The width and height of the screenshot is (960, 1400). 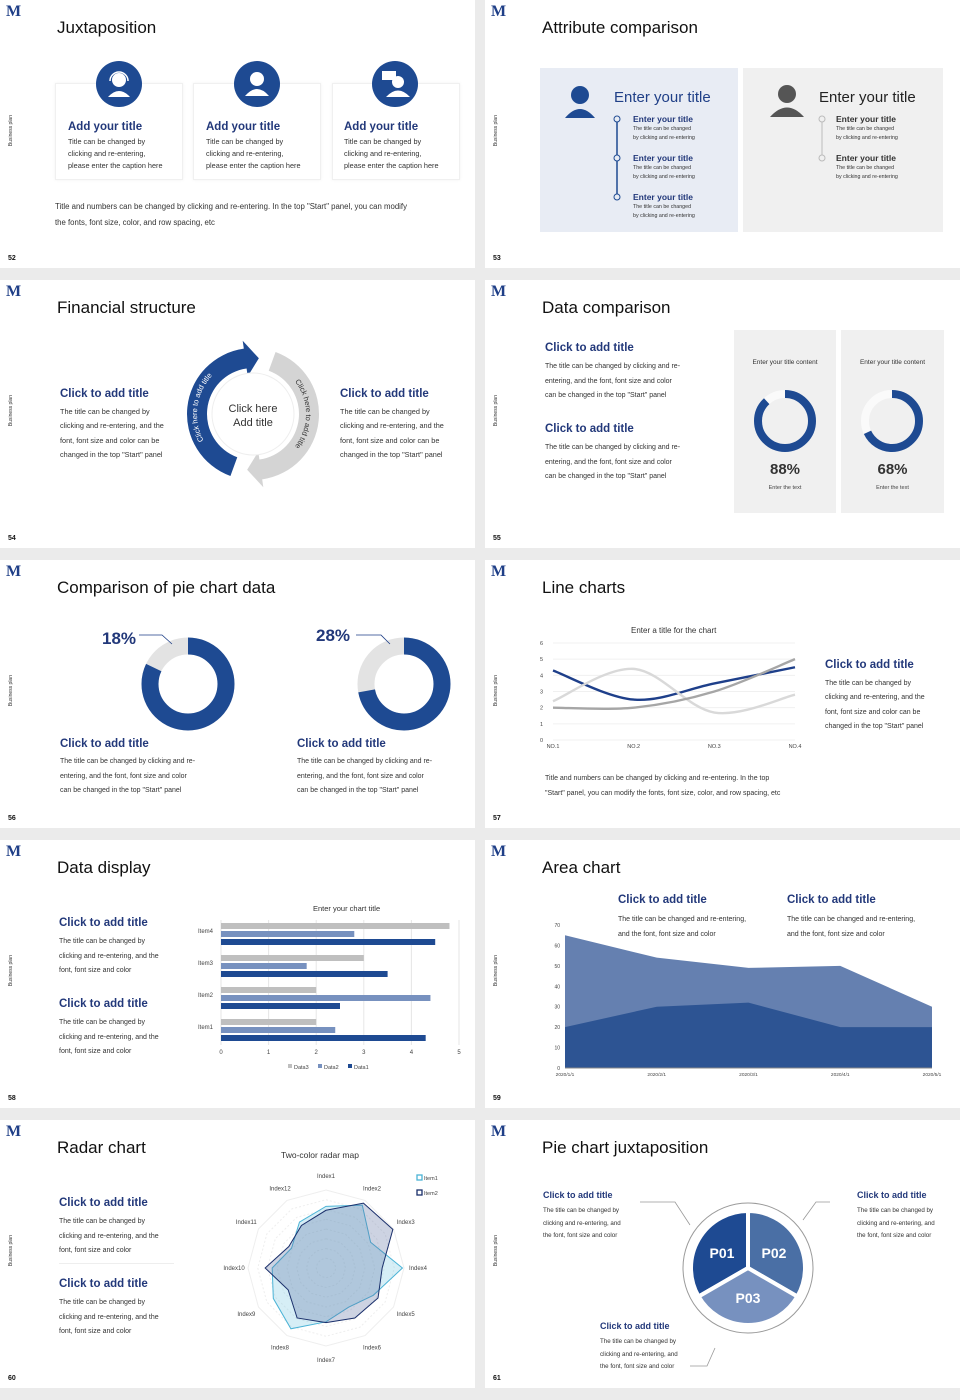 I want to click on slide-title: Data display, so click(x=104, y=867).